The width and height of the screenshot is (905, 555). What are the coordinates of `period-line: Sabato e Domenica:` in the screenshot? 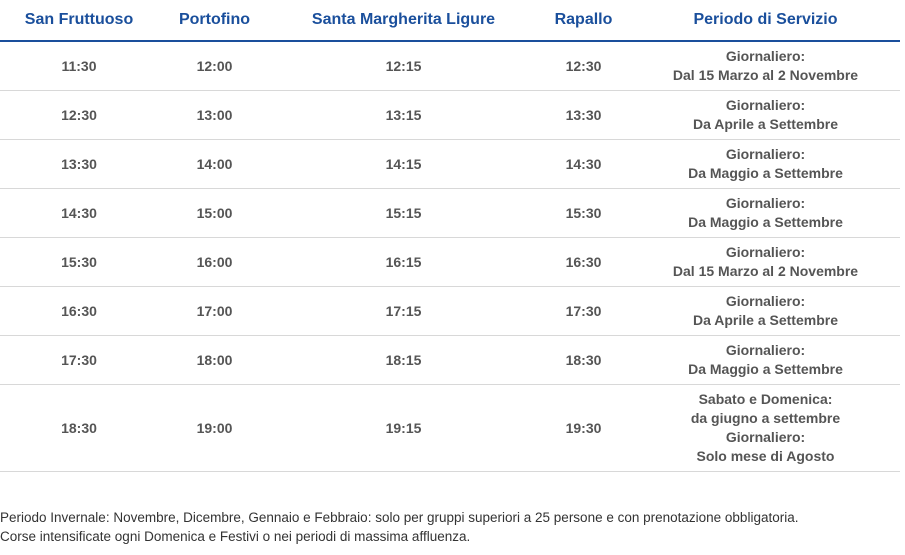 It's located at (765, 399).